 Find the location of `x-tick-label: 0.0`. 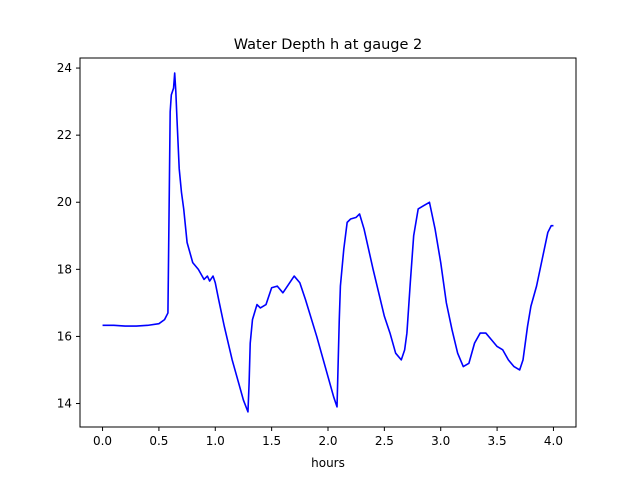

x-tick-label: 0.0 is located at coordinates (102, 441).